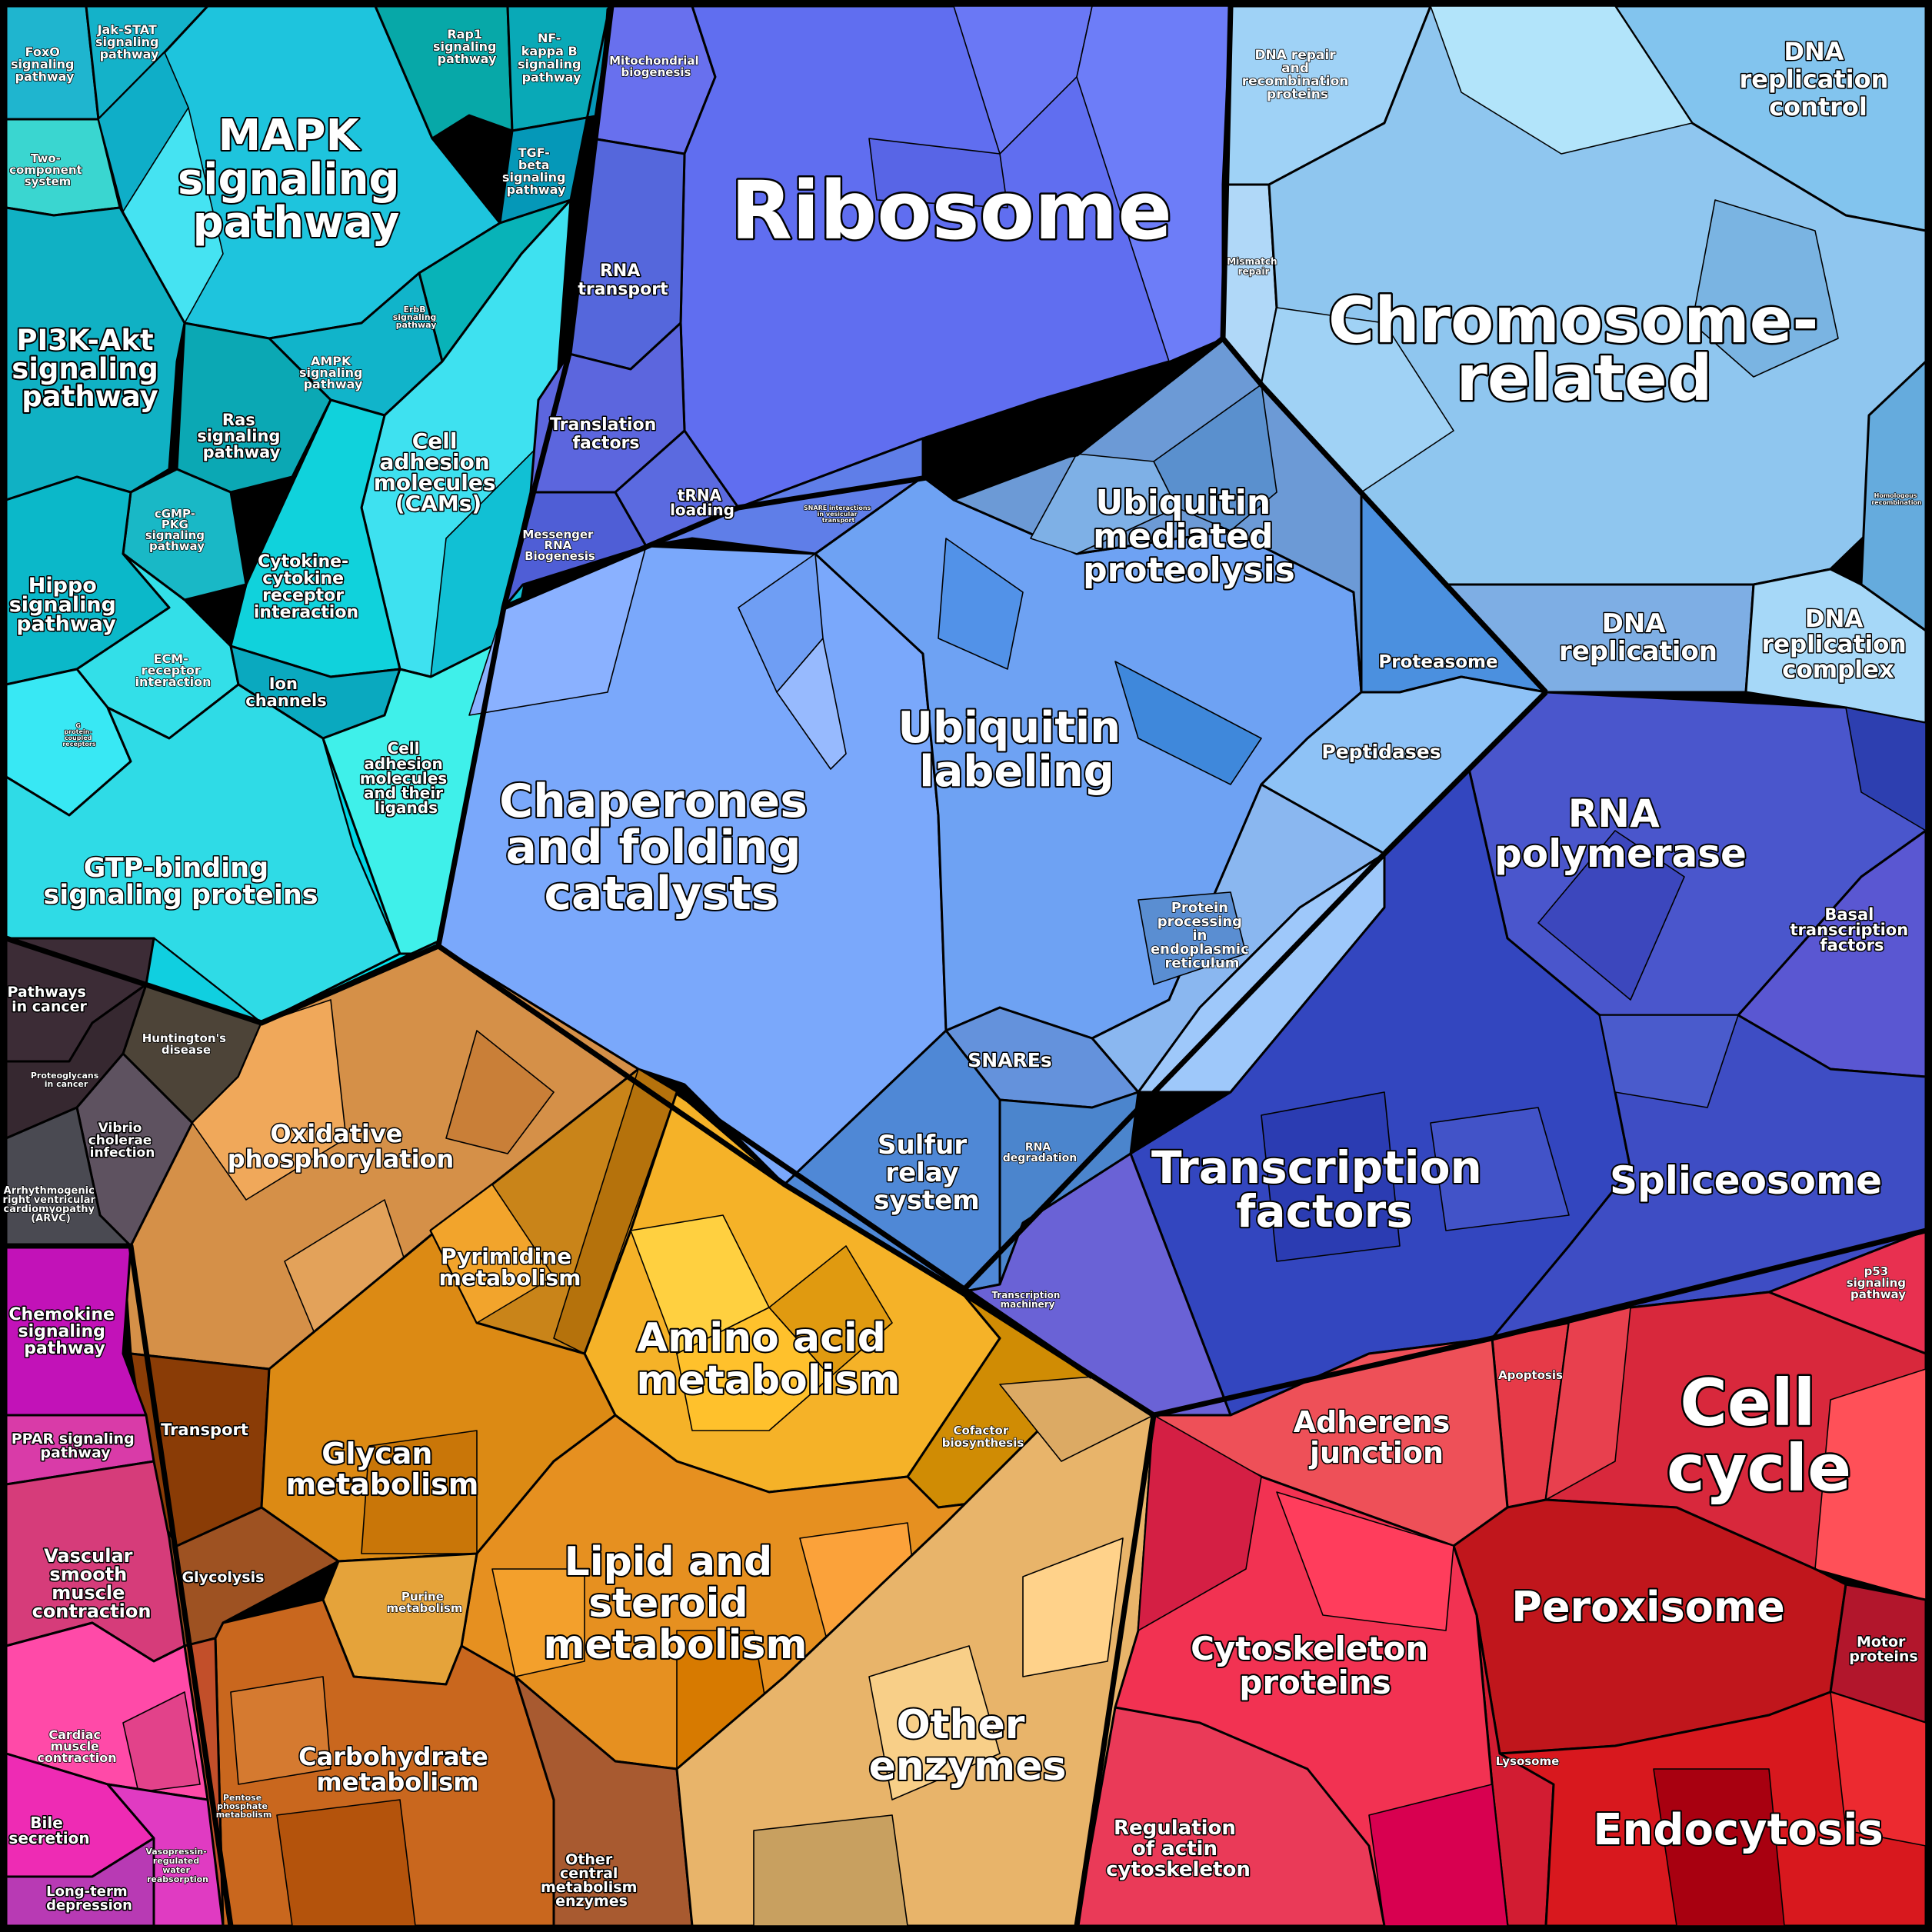 This screenshot has width=1932, height=1932. I want to click on cell-ublab-sub1, so click(981, 604).